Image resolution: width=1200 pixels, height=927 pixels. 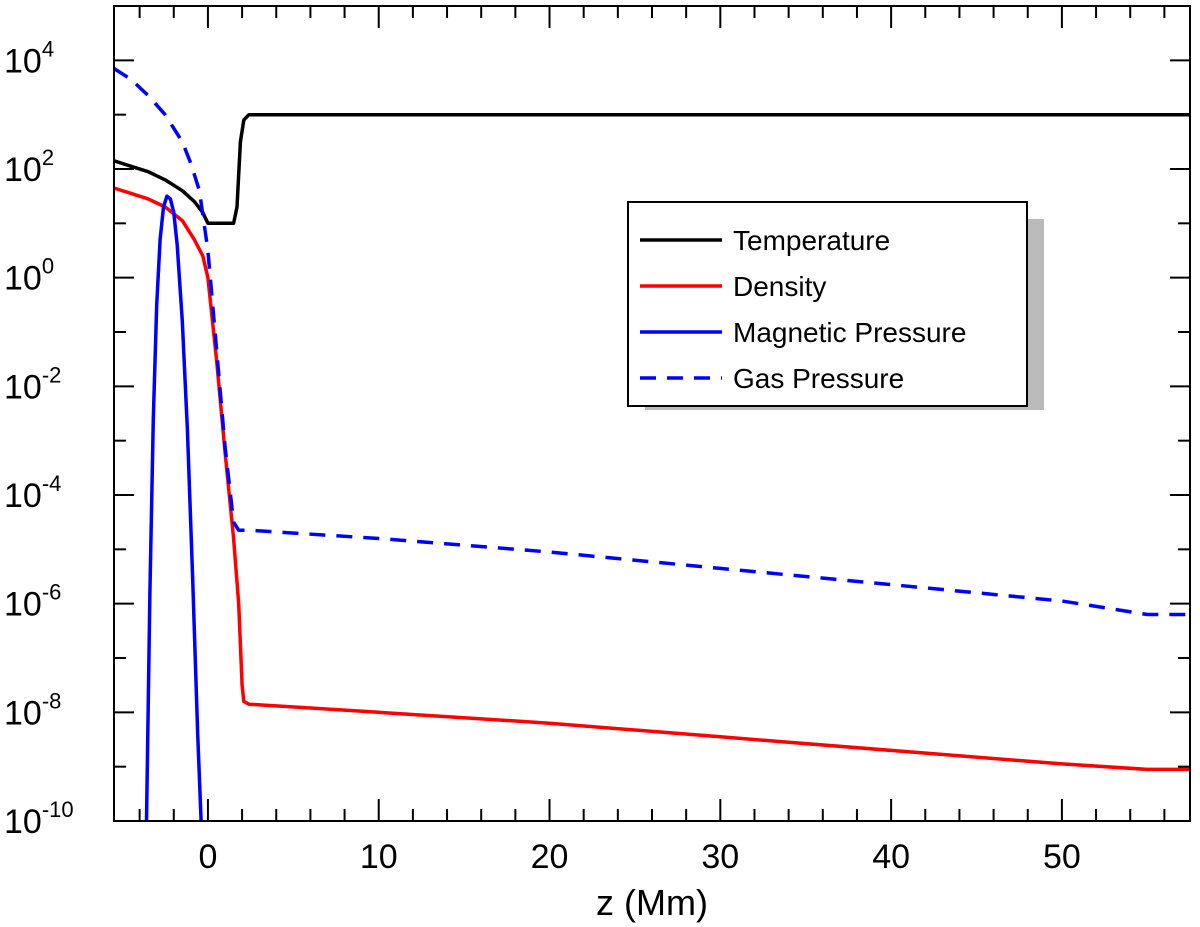 I want to click on legend-label-magnetic-pressure: Magnetic Pressure, so click(x=849, y=332).